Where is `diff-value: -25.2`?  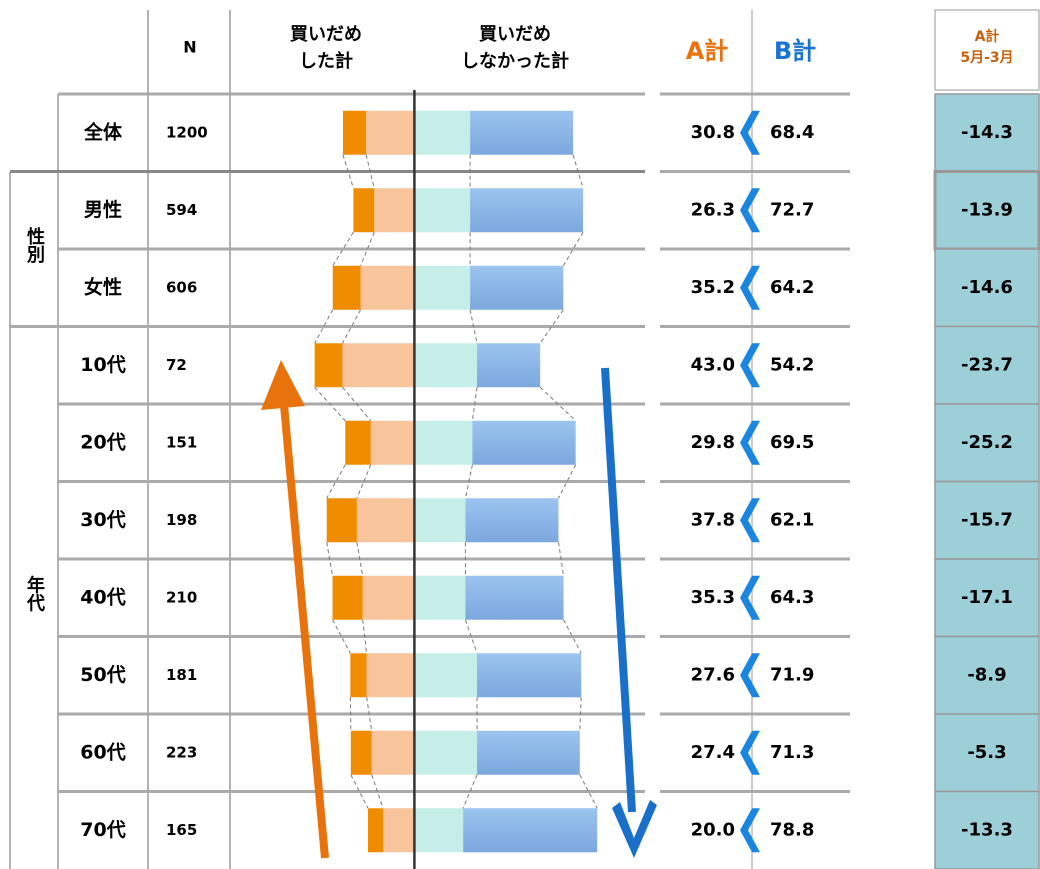 diff-value: -25.2 is located at coordinates (987, 442).